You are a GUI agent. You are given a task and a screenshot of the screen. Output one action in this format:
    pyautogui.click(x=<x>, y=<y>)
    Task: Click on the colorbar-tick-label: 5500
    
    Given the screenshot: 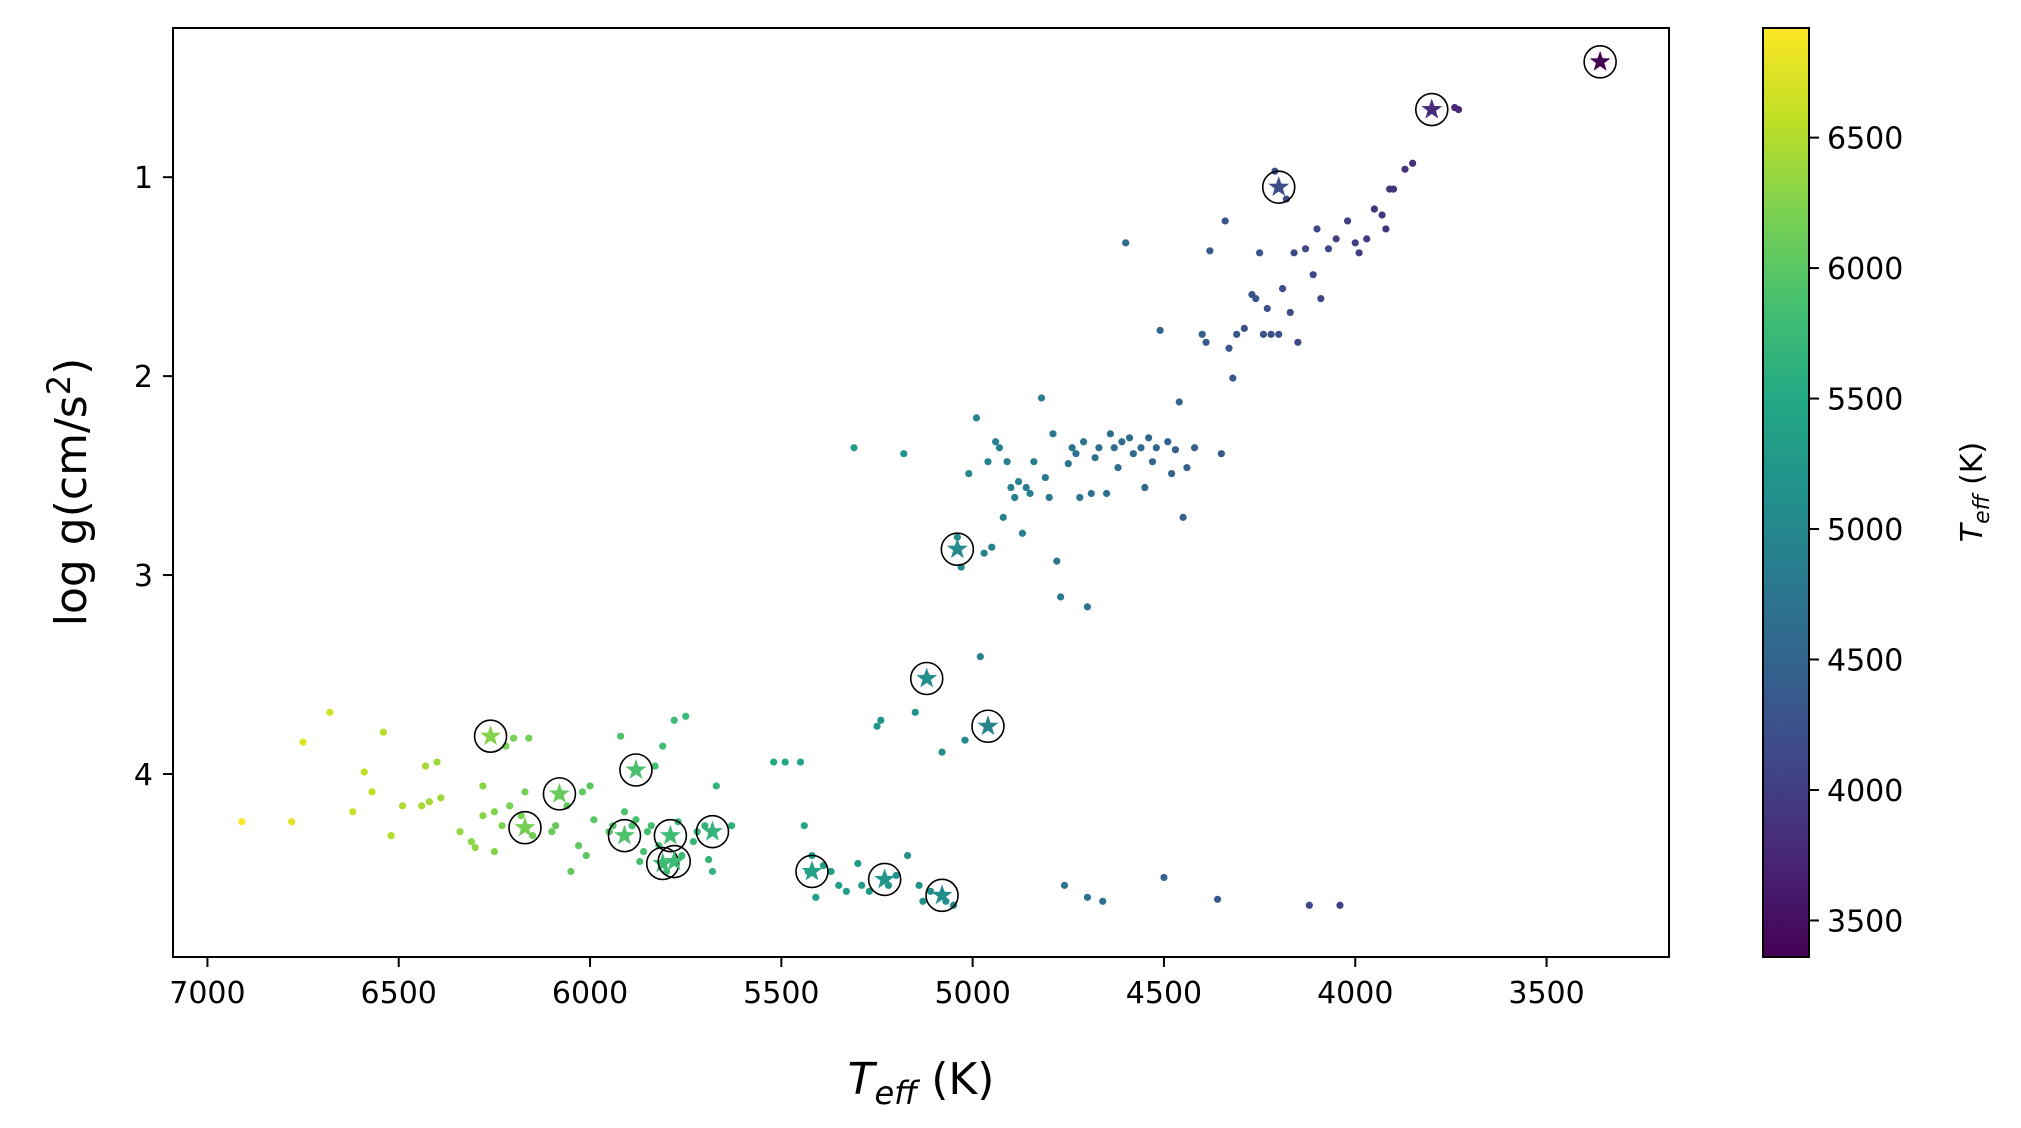 What is the action you would take?
    pyautogui.click(x=1865, y=400)
    